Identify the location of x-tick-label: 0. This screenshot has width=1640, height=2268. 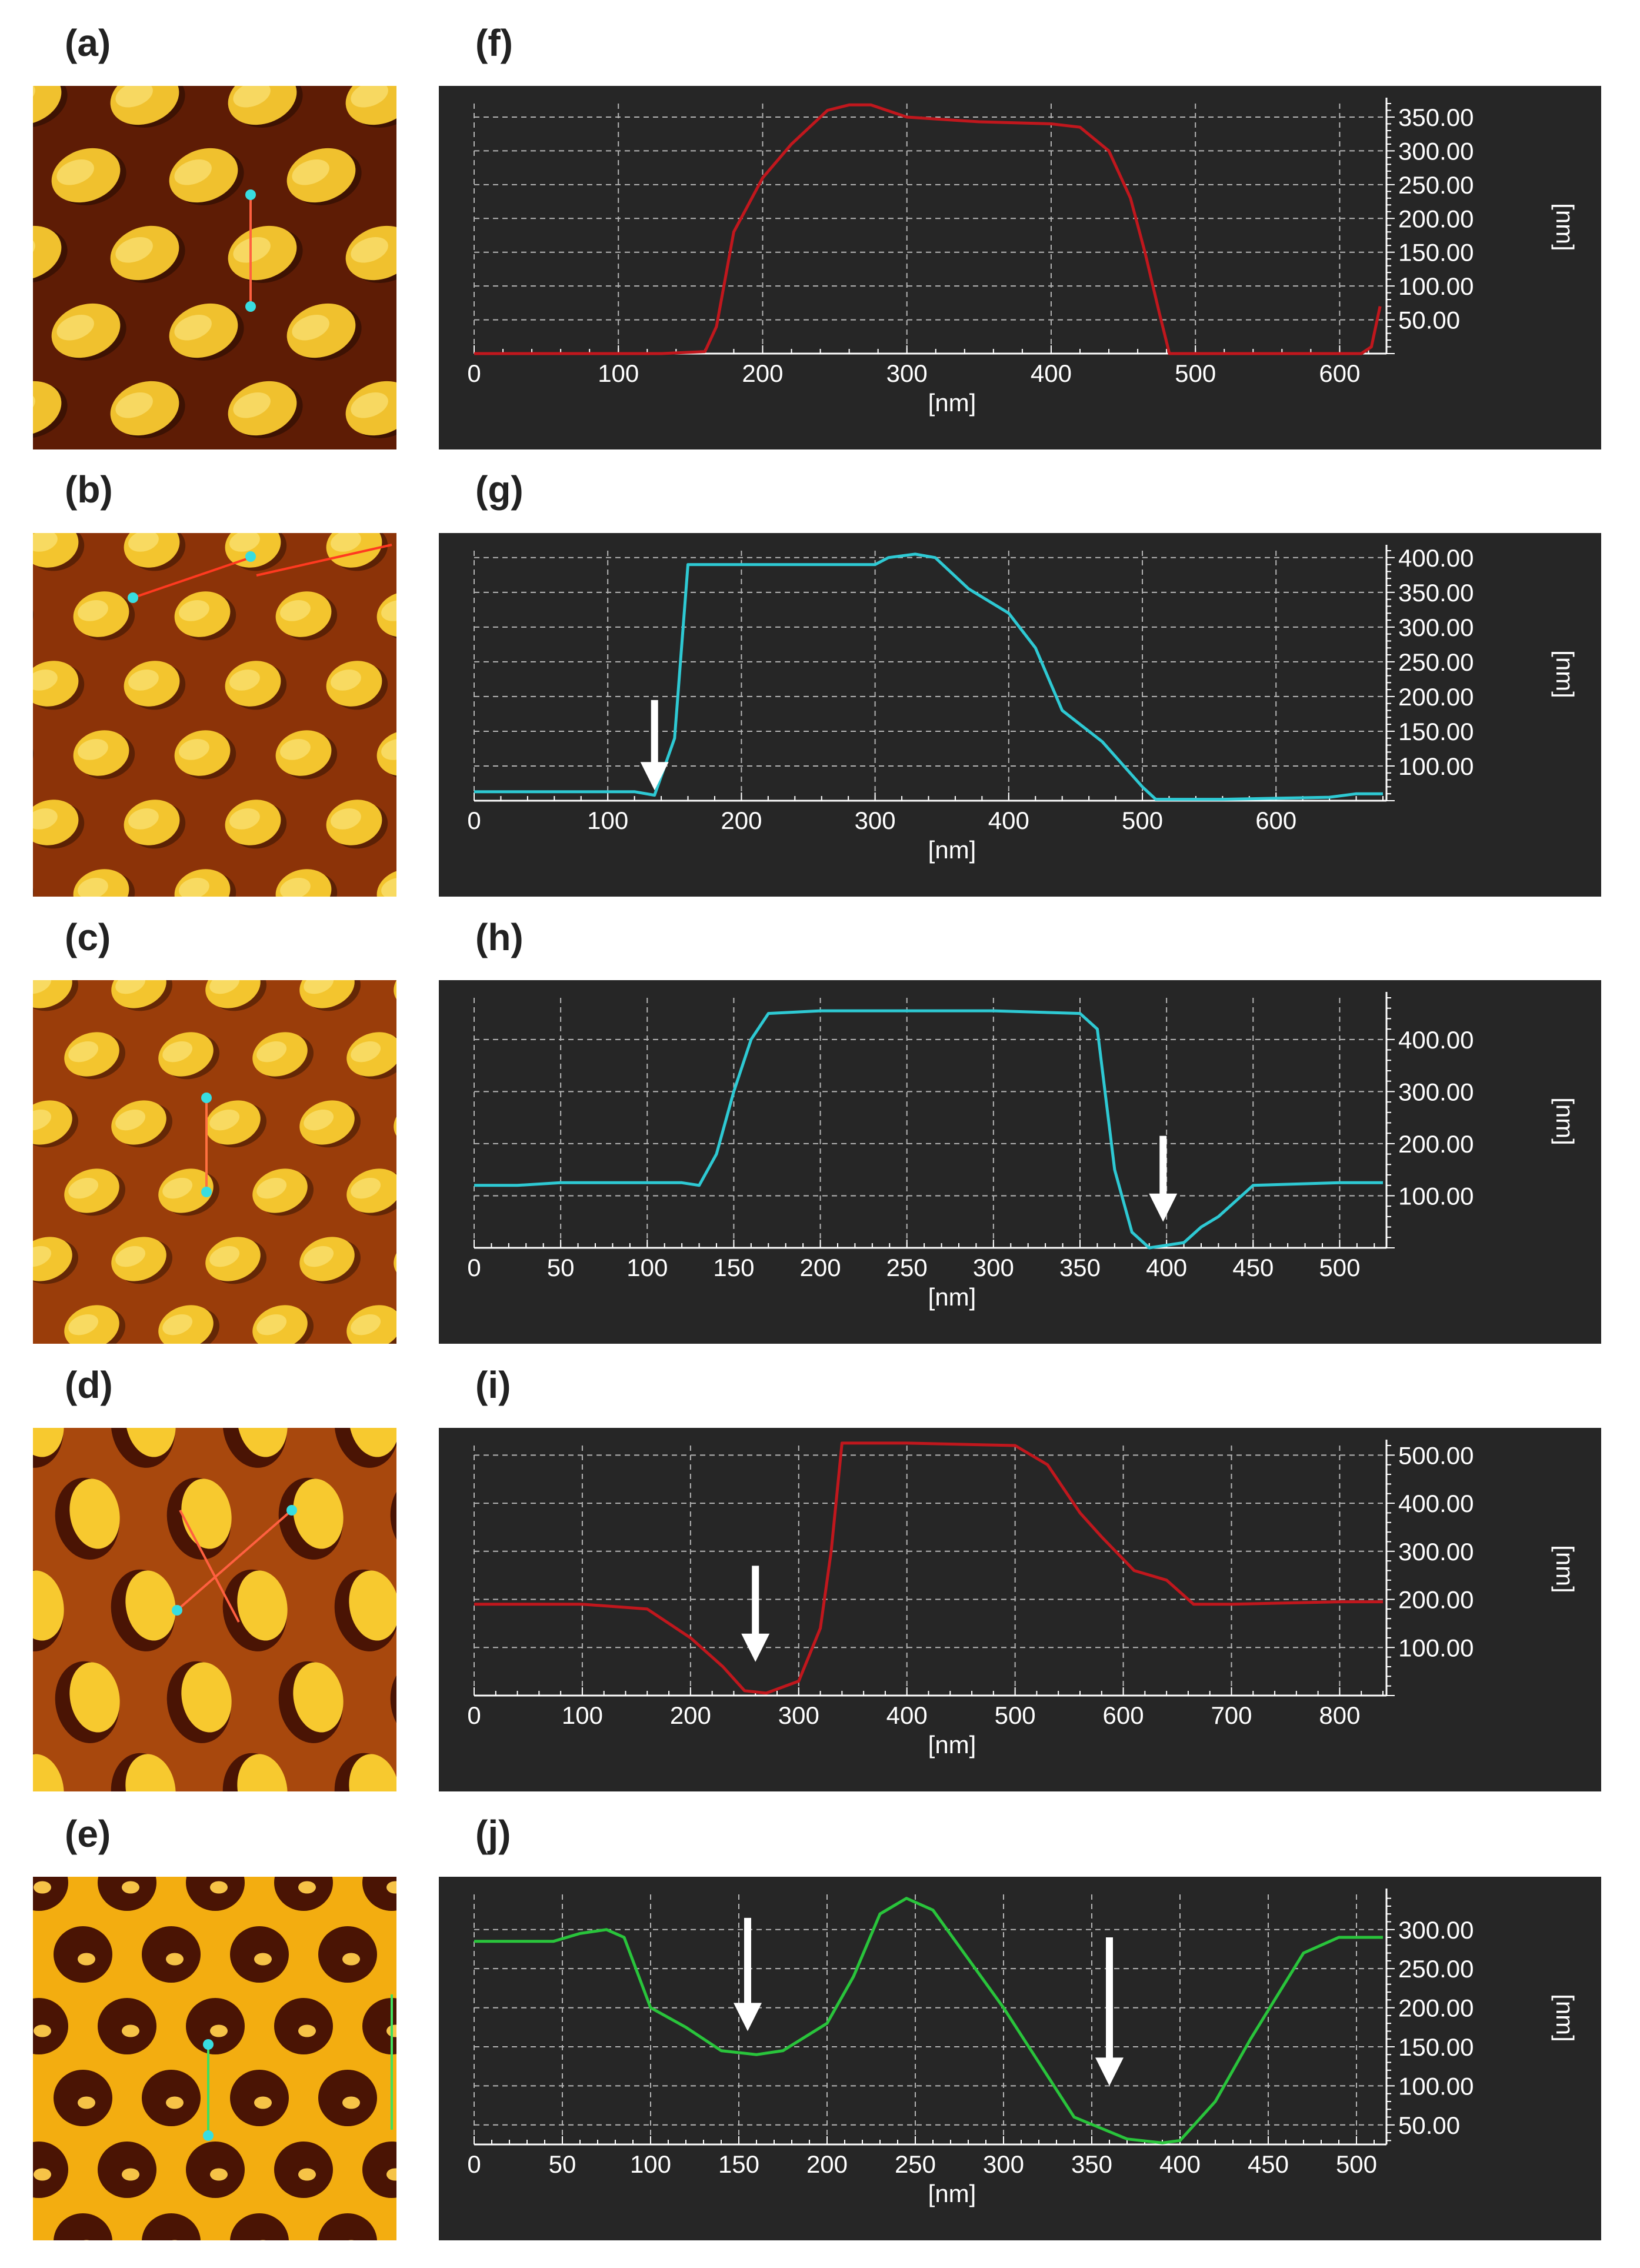
(474, 2164).